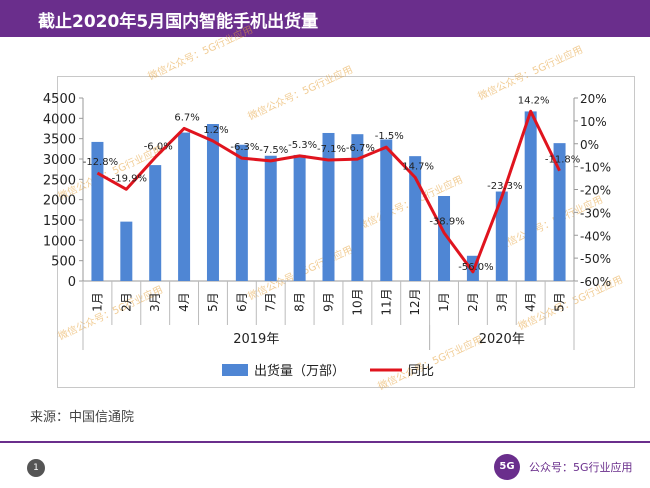 This screenshot has height=488, width=650. What do you see at coordinates (59, 140) in the screenshot?
I see `y-left-tick-label: 3500` at bounding box center [59, 140].